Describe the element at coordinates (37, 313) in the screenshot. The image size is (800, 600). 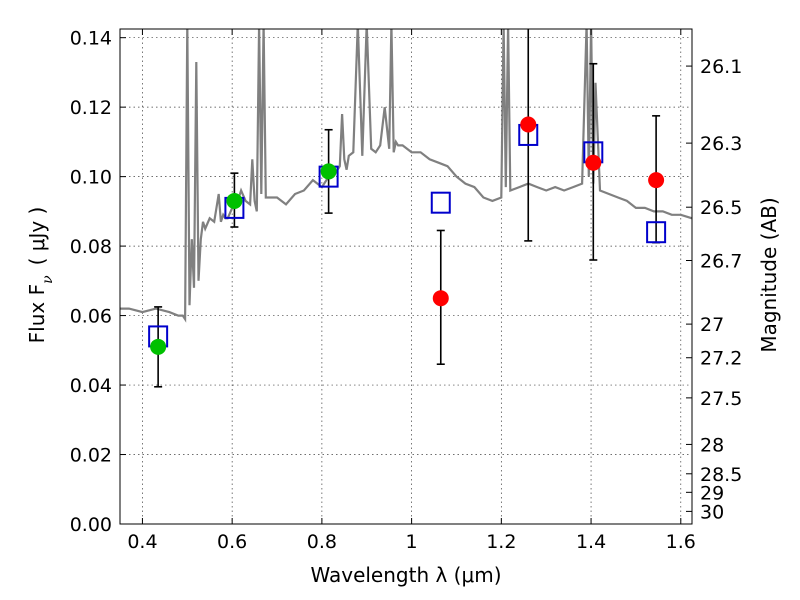
I see `y-axis-title-left-main: Flux F` at that location.